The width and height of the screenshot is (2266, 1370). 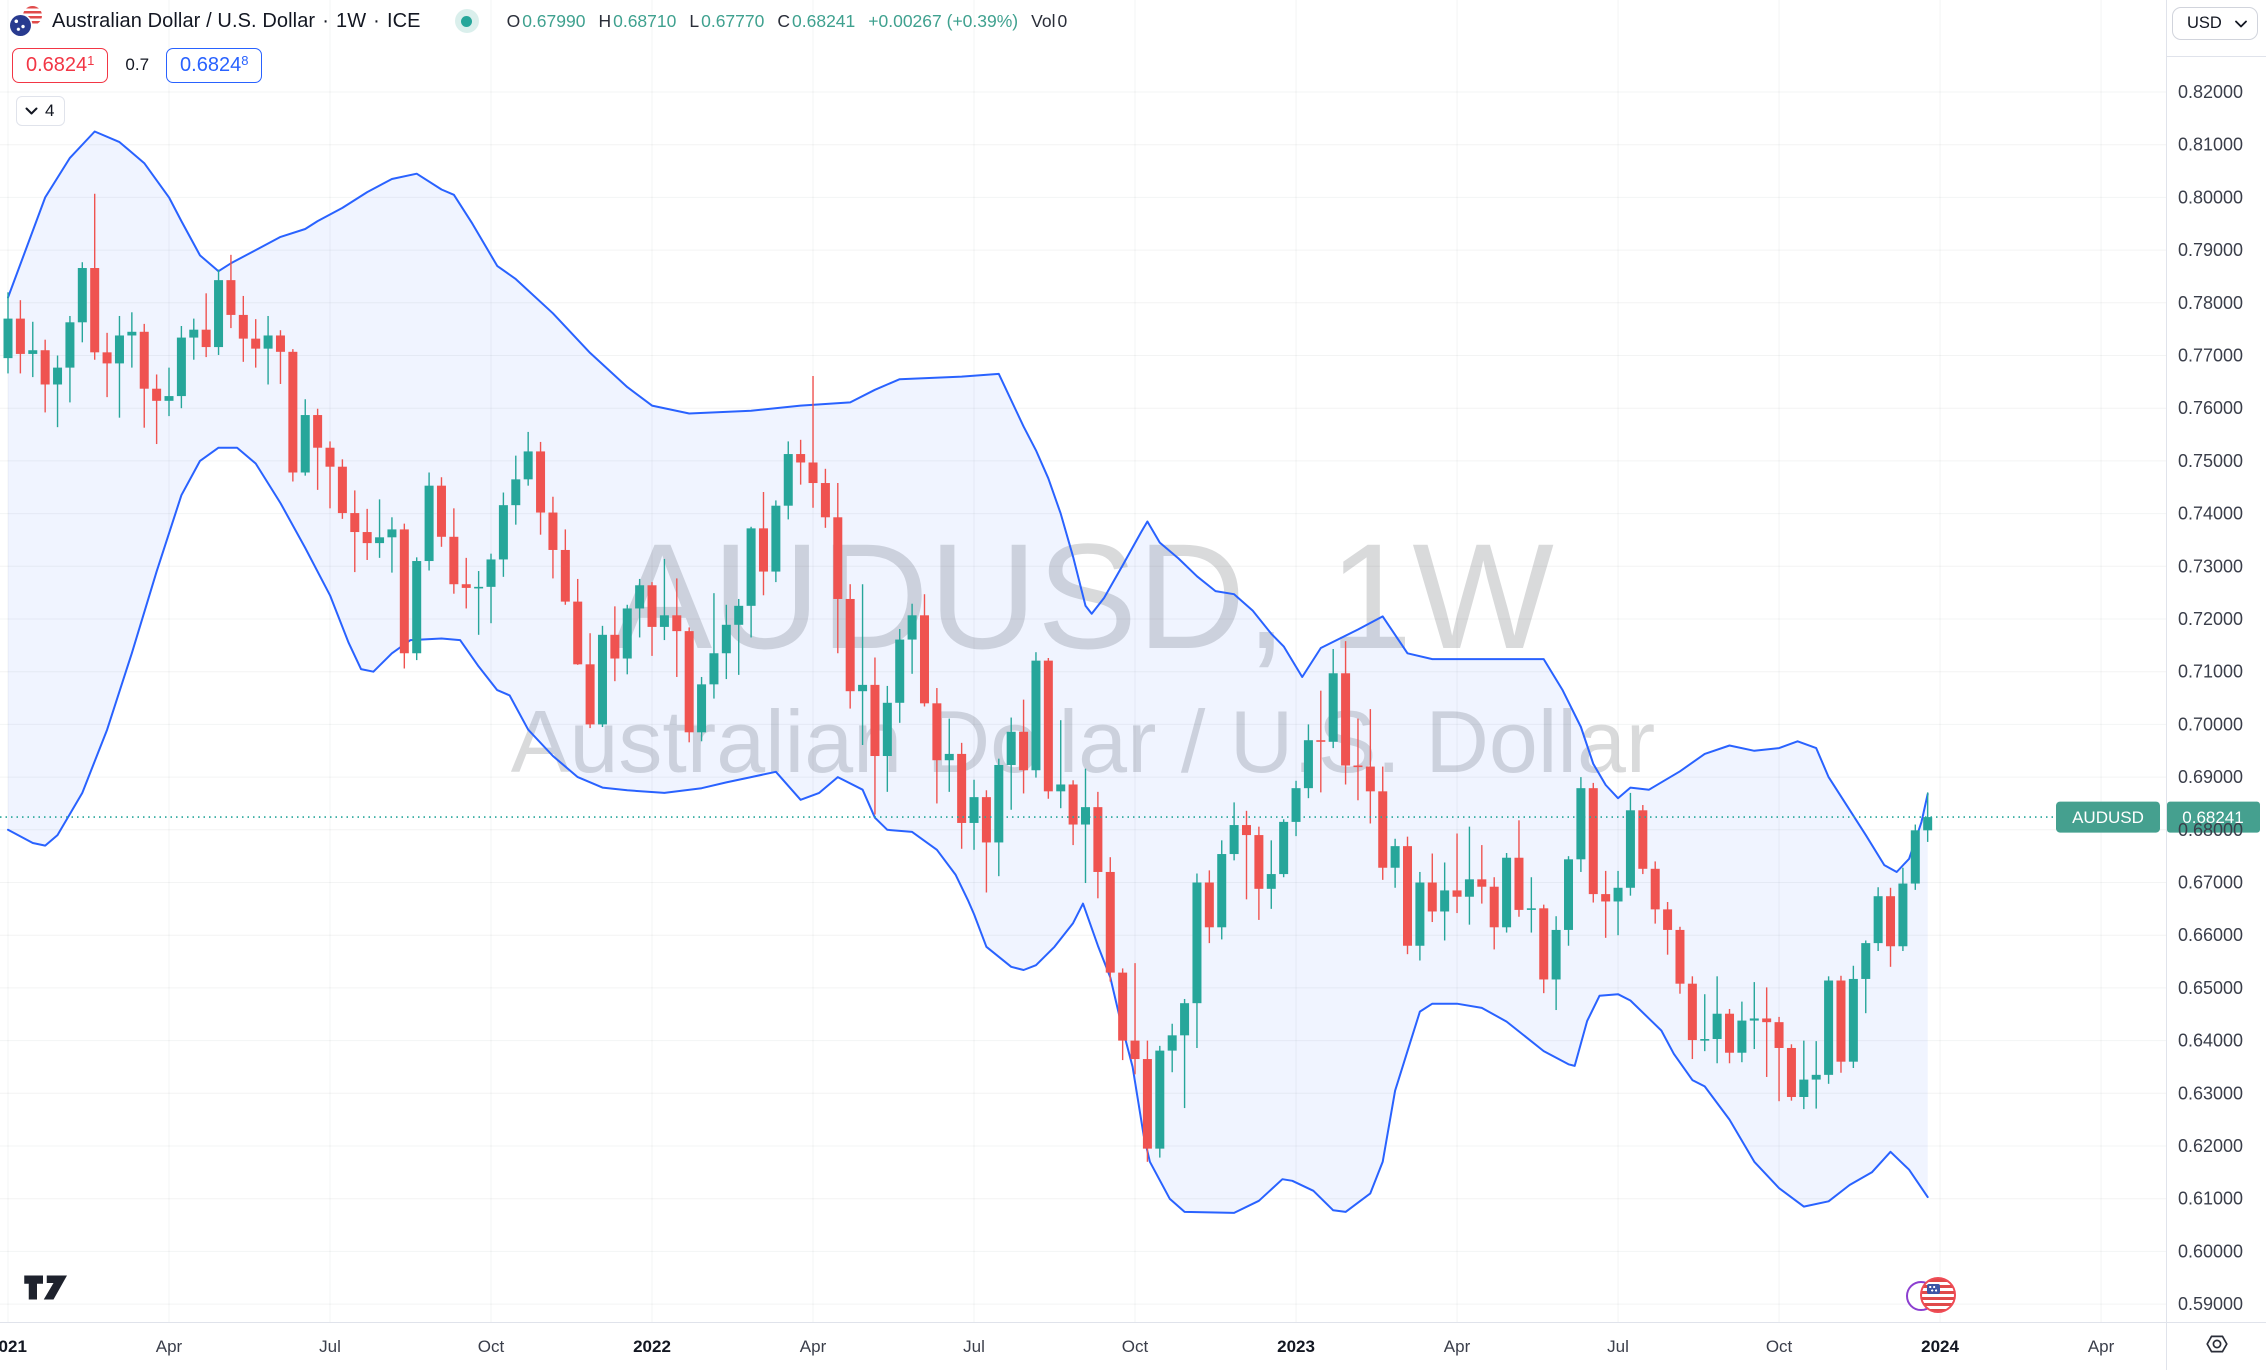 I want to click on market-status-icon, so click(x=466, y=21).